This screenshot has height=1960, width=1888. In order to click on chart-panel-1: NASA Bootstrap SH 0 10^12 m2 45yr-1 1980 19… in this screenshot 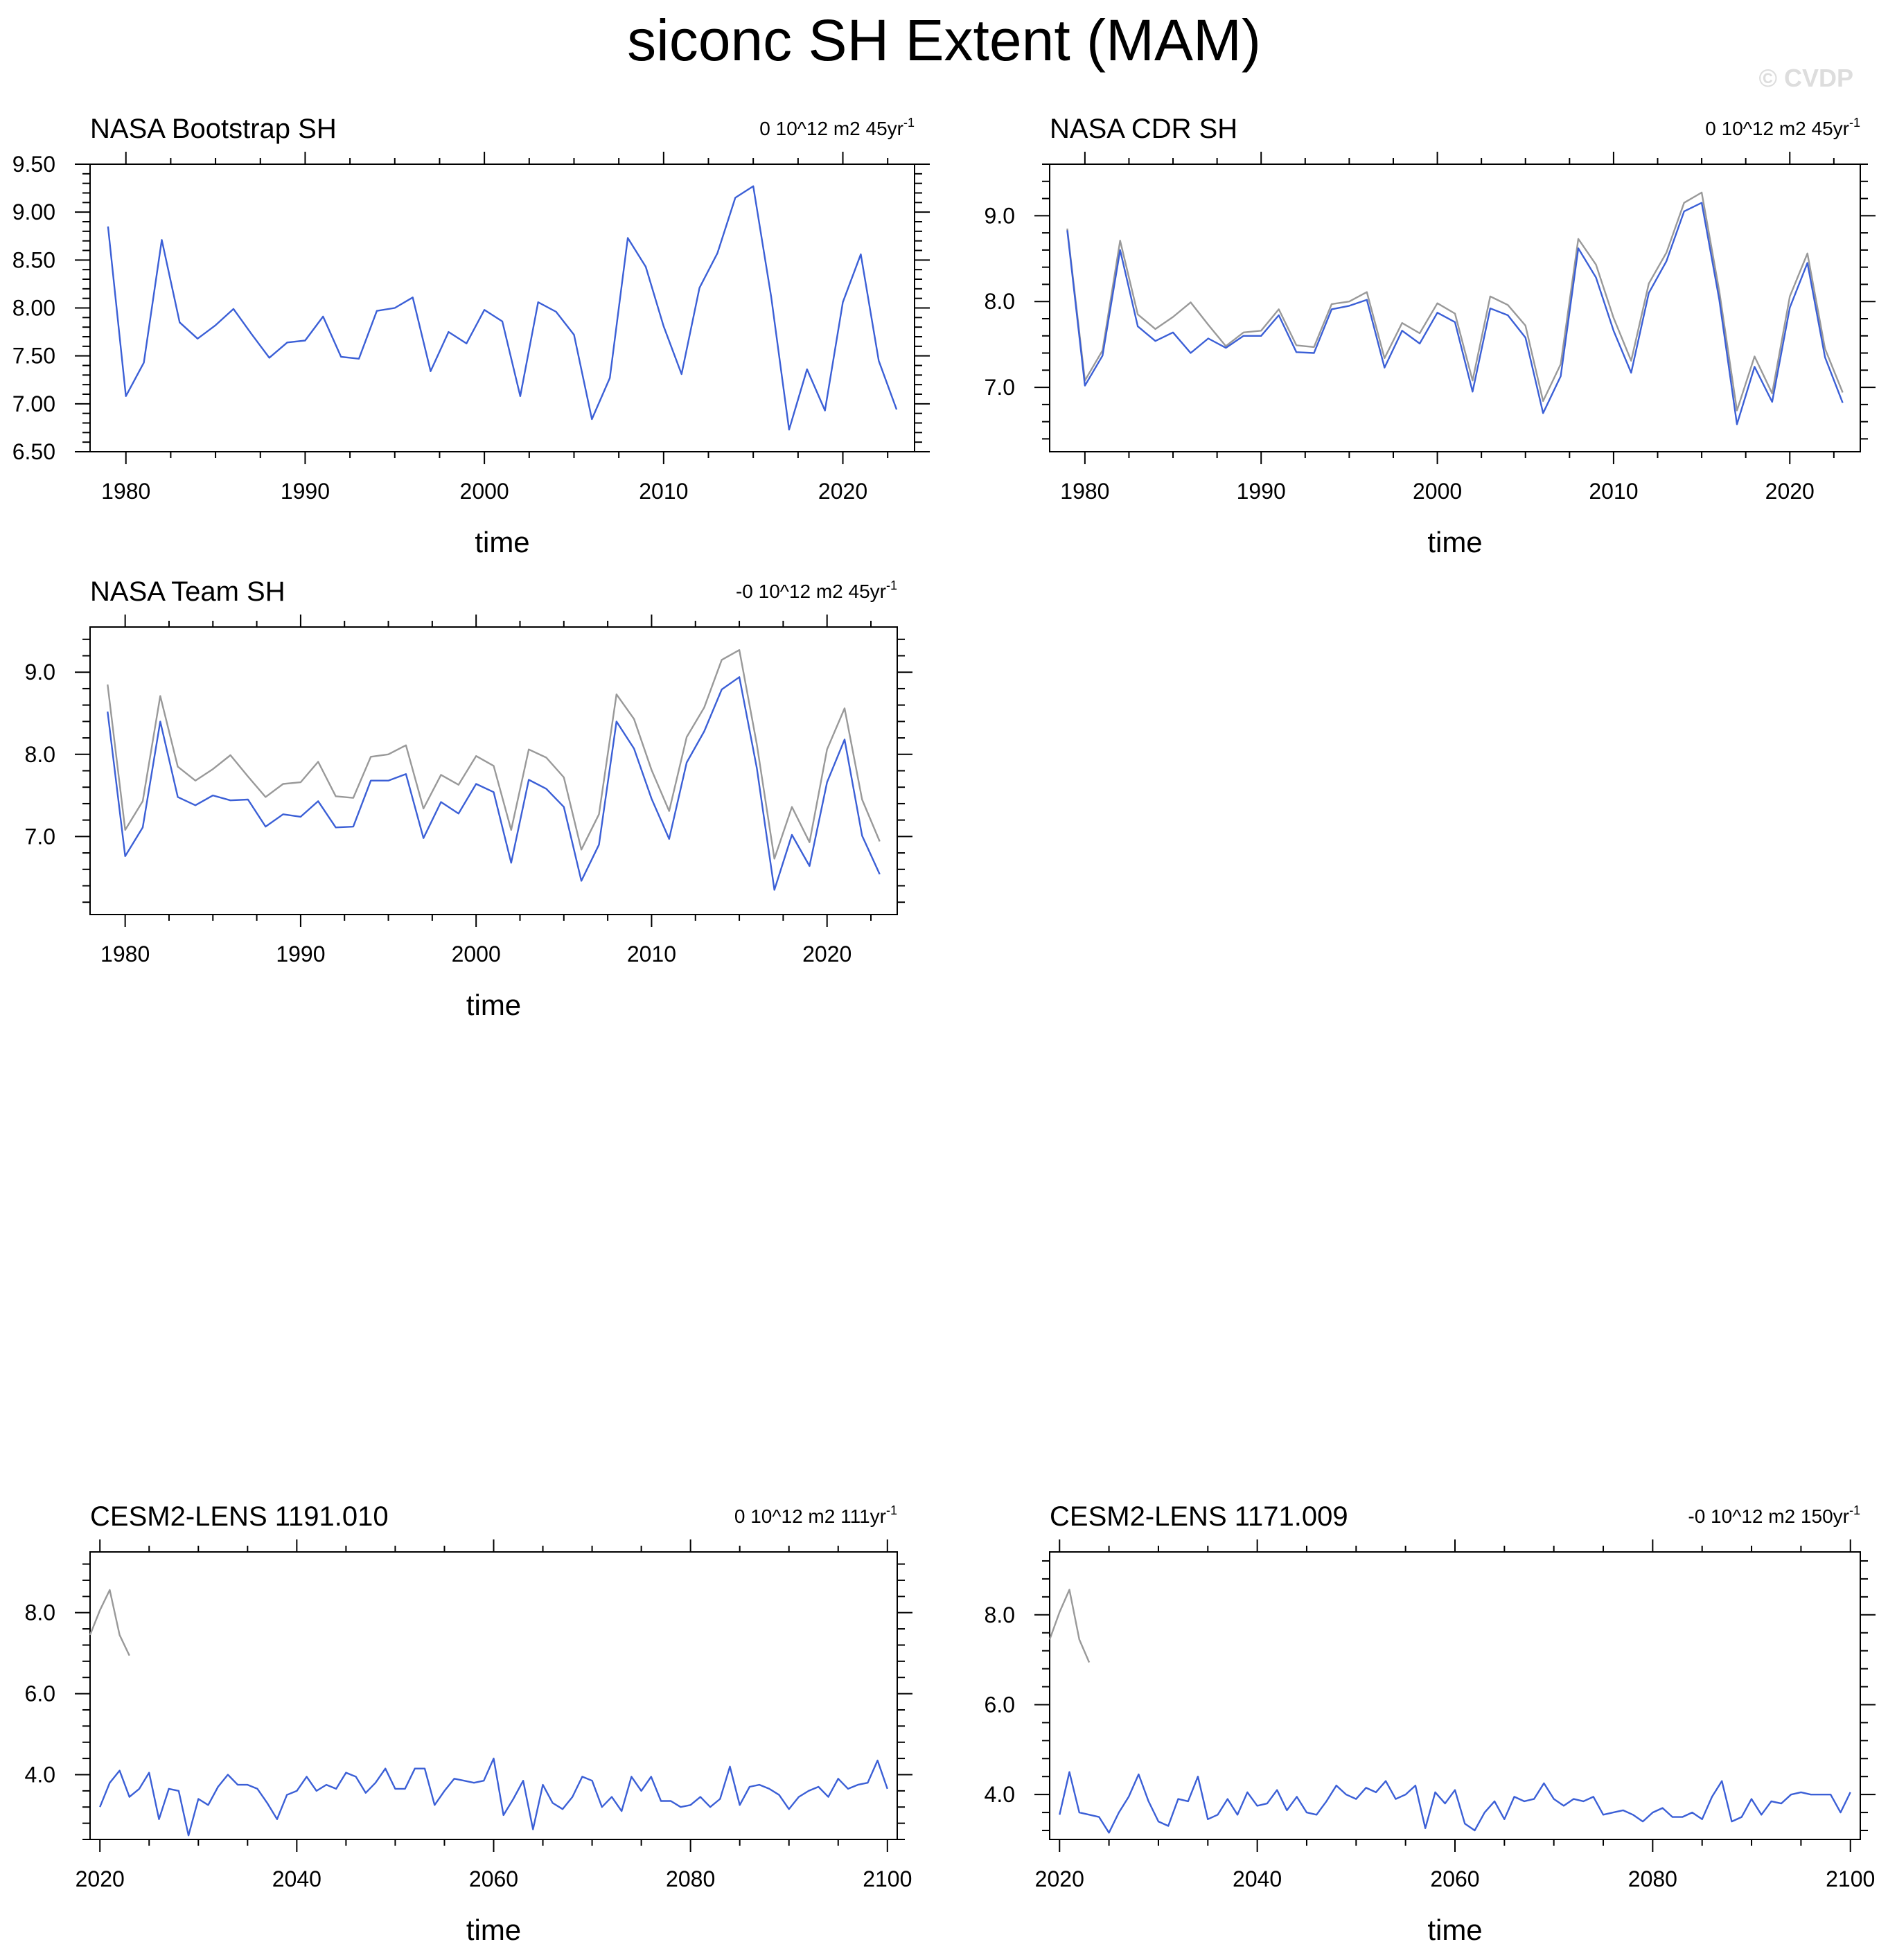, I will do `click(471, 336)`.